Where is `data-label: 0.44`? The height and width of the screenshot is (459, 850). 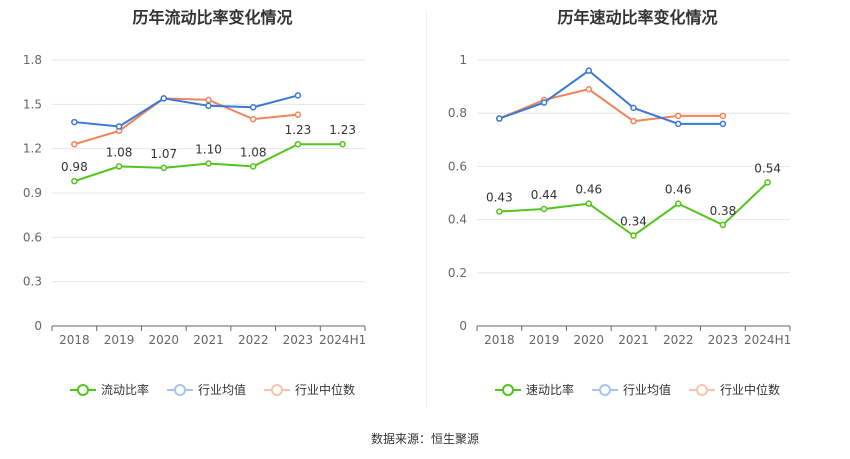 data-label: 0.44 is located at coordinates (544, 195).